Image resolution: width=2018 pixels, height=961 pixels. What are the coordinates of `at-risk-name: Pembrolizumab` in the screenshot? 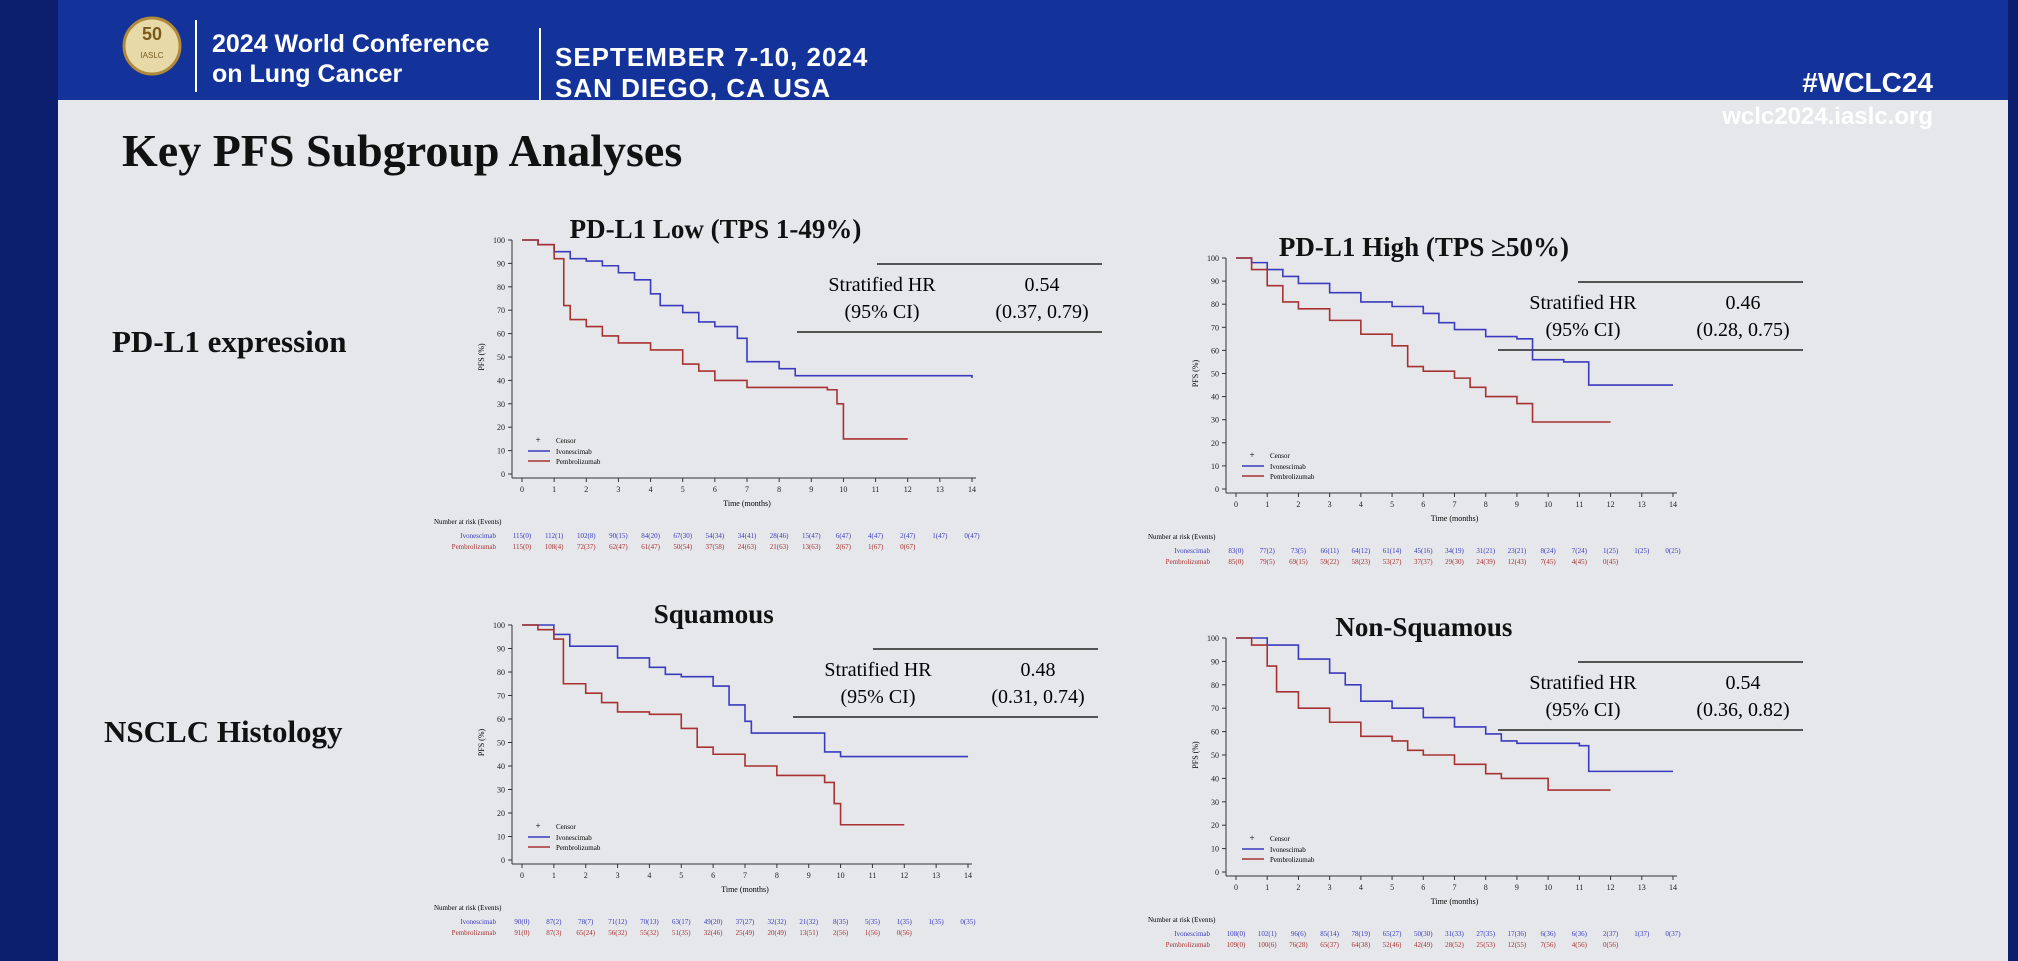 It's located at (1188, 945).